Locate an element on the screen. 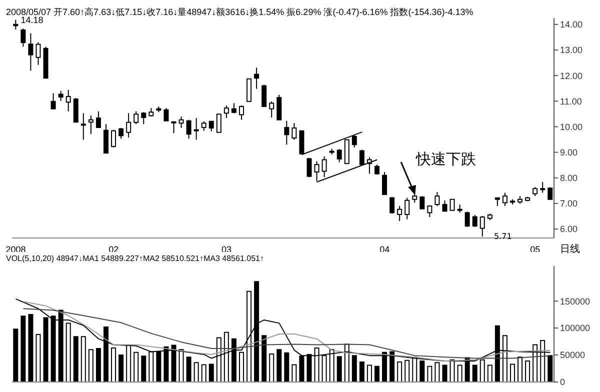 This screenshot has height=392, width=600. y-tick-label: 14.00 is located at coordinates (571, 25).